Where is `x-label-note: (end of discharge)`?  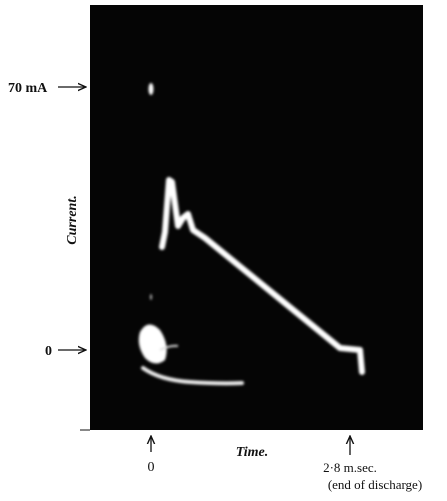 x-label-note: (end of discharge) is located at coordinates (375, 484).